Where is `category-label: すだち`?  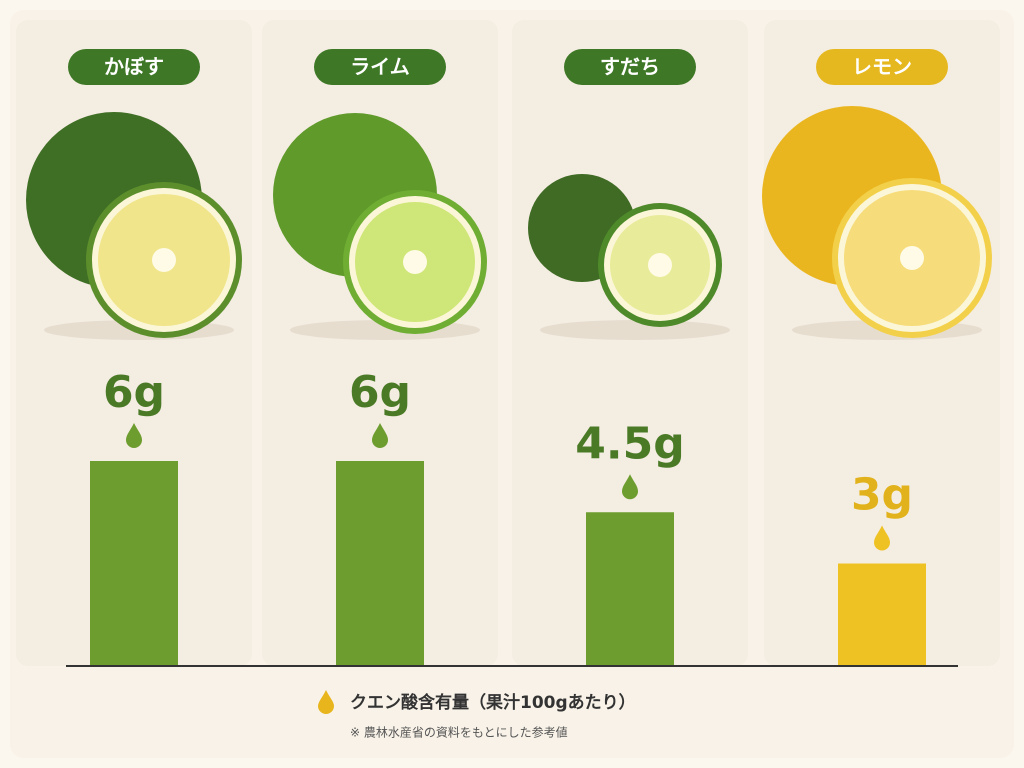
category-label: すだち is located at coordinates (630, 67).